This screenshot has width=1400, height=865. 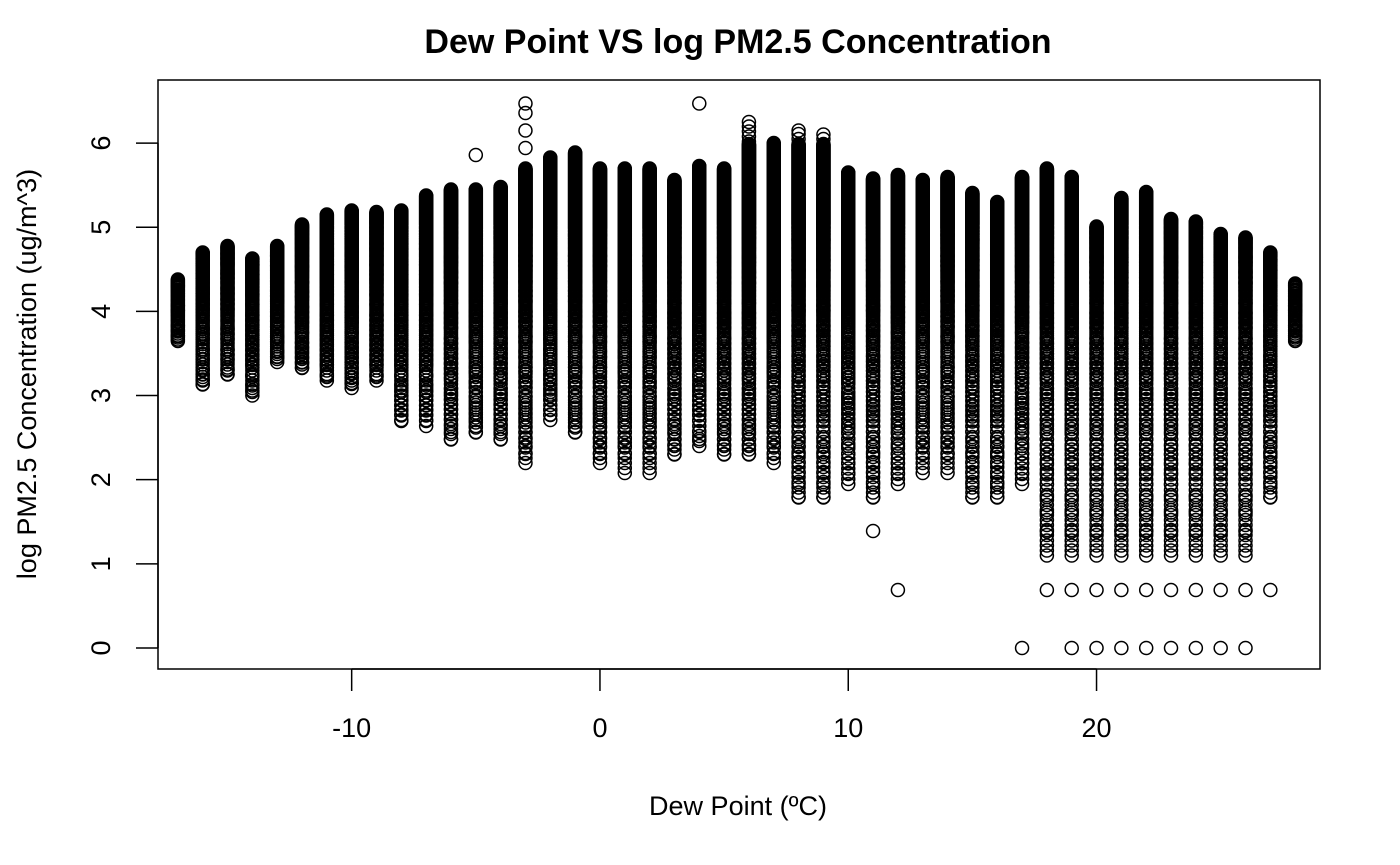 I want to click on x-axis: -10 0 10 20, so click(x=722, y=705).